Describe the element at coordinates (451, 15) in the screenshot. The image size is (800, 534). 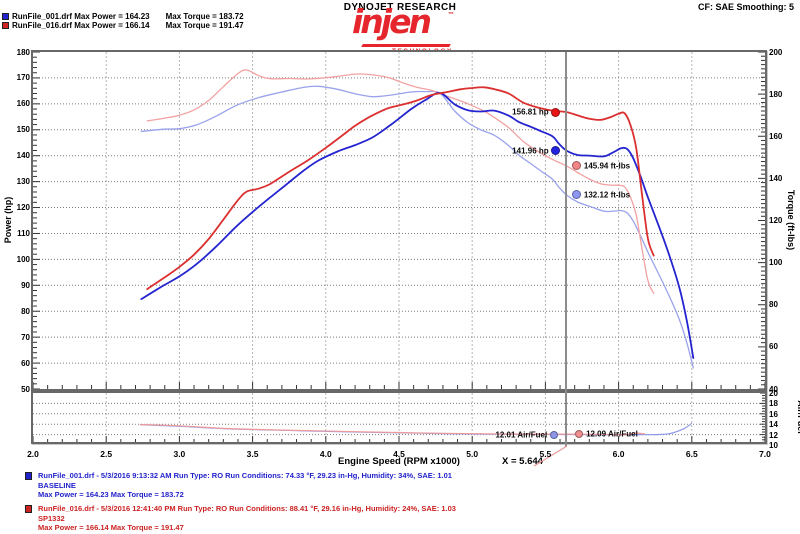
I see `trademark-symbol: ™` at that location.